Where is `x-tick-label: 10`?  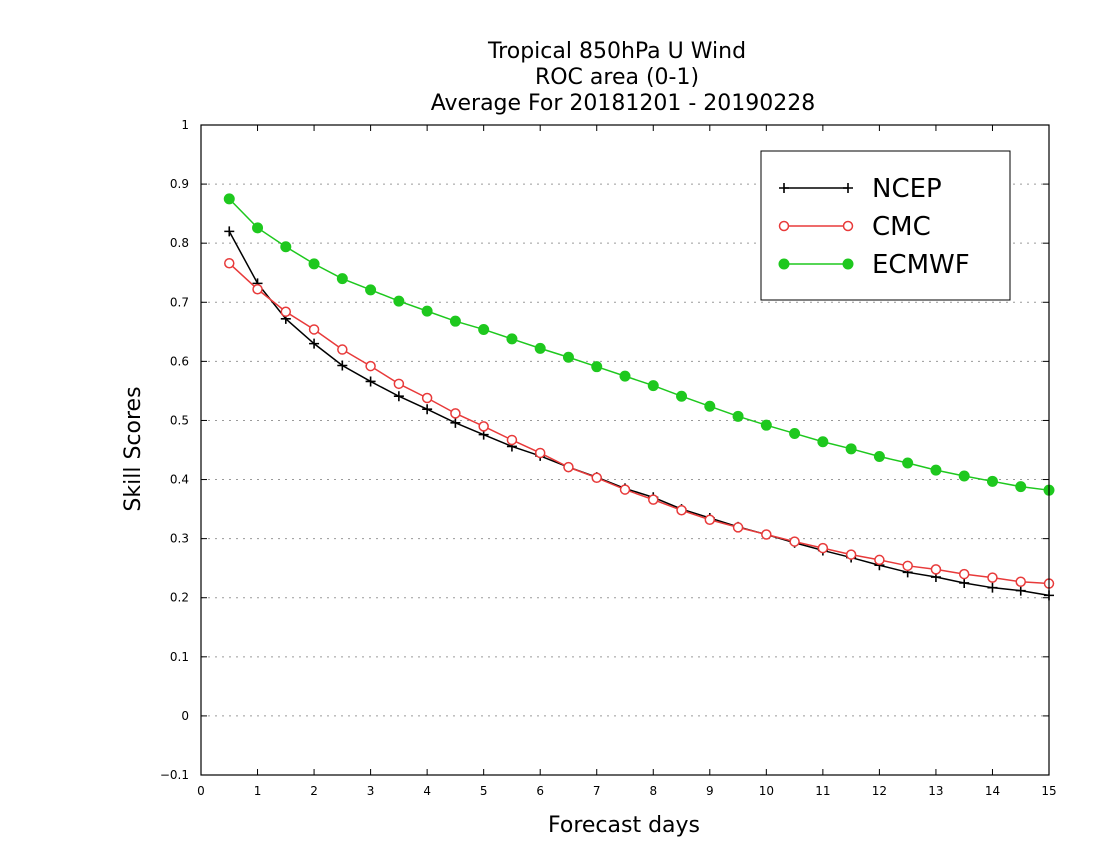
x-tick-label: 10 is located at coordinates (766, 791).